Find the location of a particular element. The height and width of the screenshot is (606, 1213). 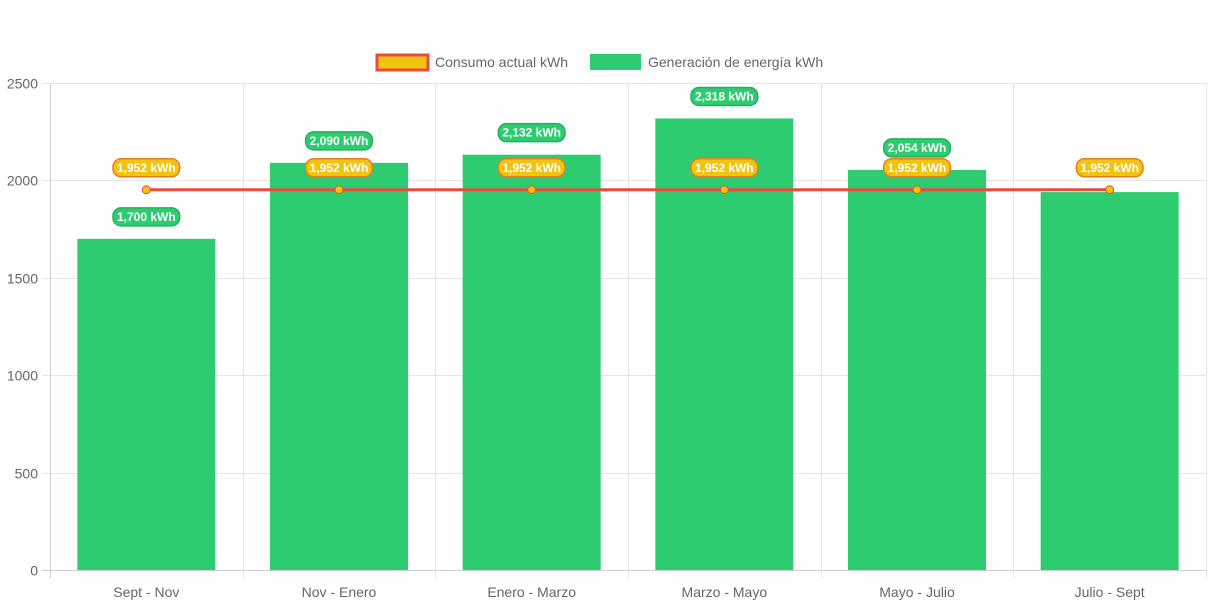

line-layer is located at coordinates (628, 190).